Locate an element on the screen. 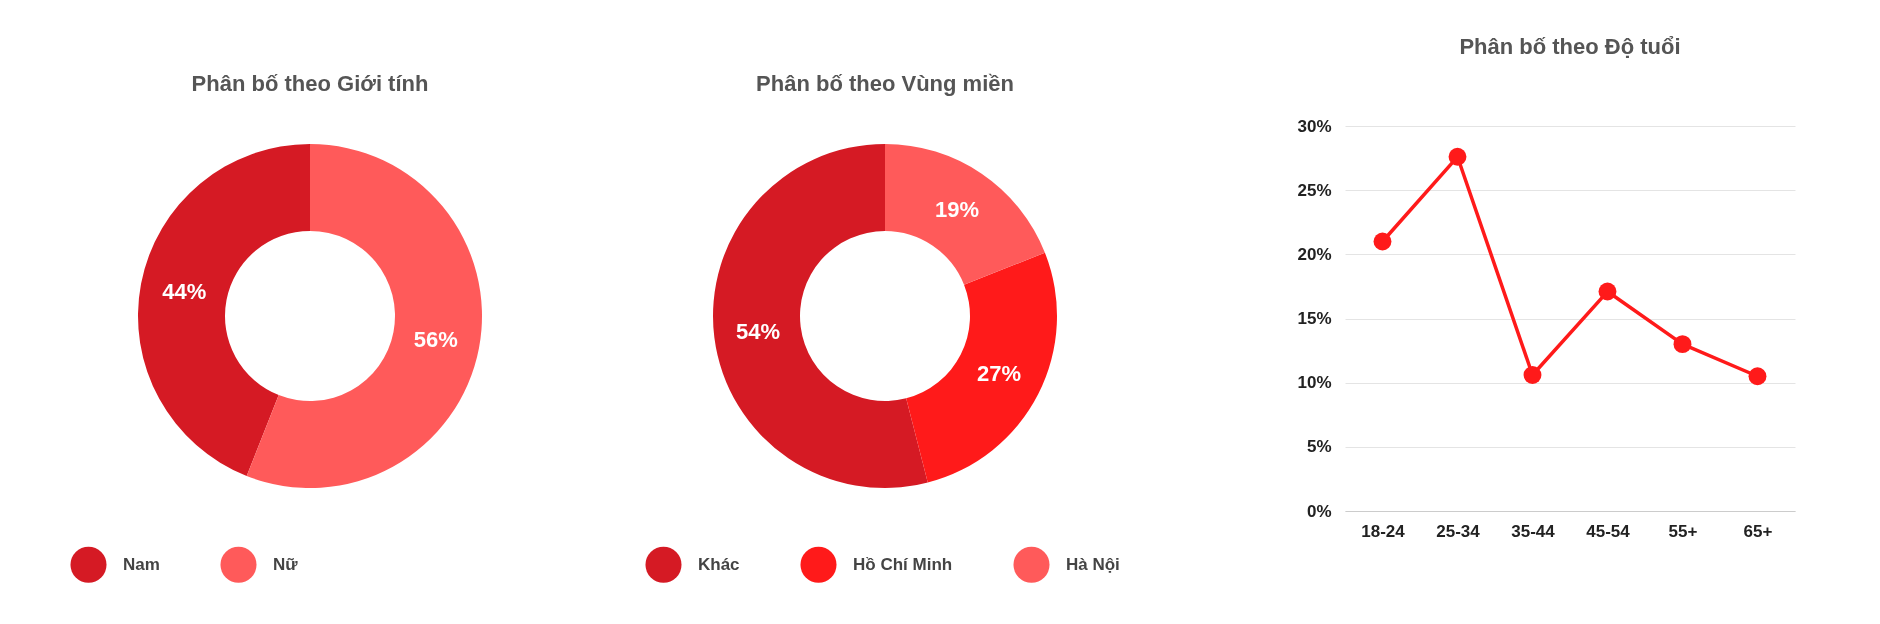  legend-label: Nam is located at coordinates (141, 564).